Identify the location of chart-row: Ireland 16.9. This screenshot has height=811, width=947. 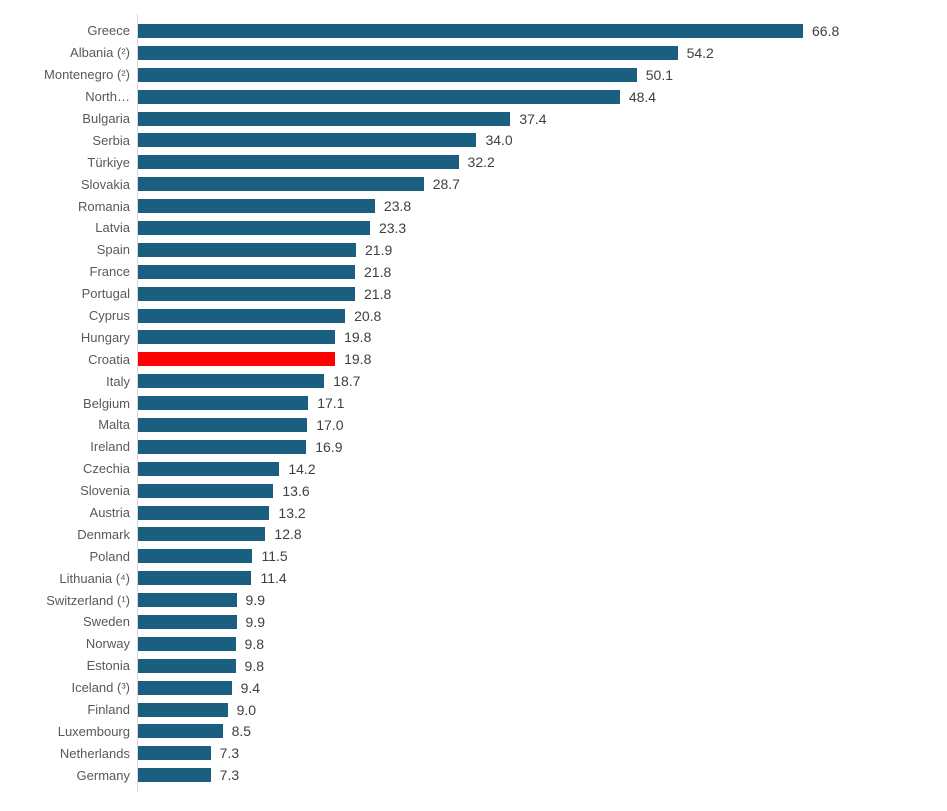
(473, 447).